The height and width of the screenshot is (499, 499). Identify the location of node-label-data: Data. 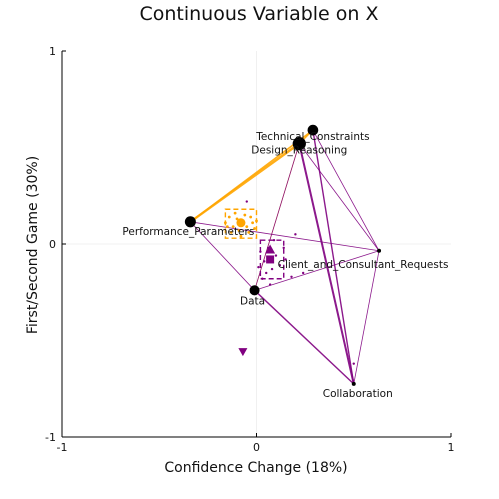
(252, 301).